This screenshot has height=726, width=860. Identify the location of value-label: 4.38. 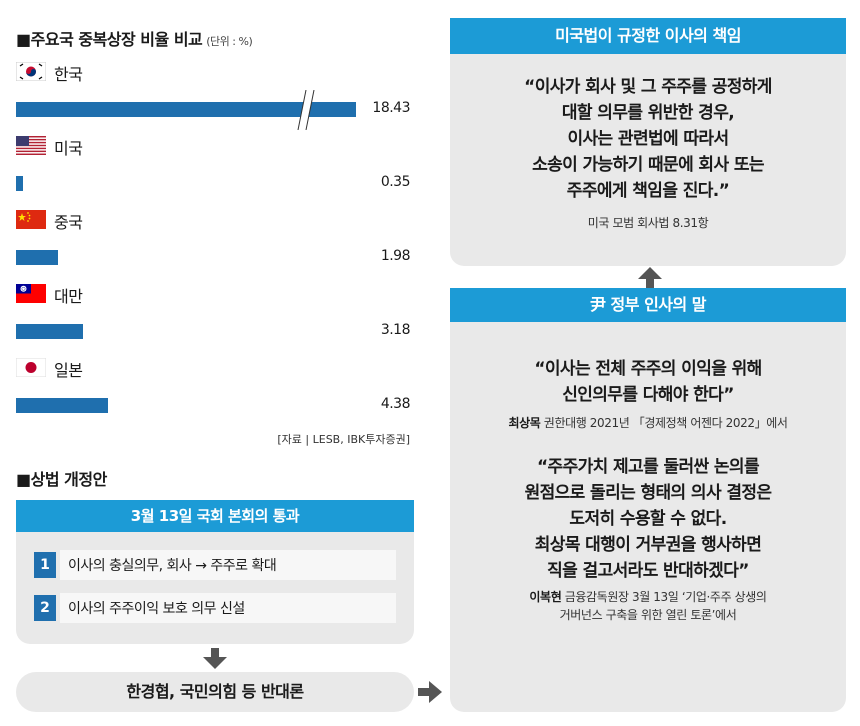
(395, 404).